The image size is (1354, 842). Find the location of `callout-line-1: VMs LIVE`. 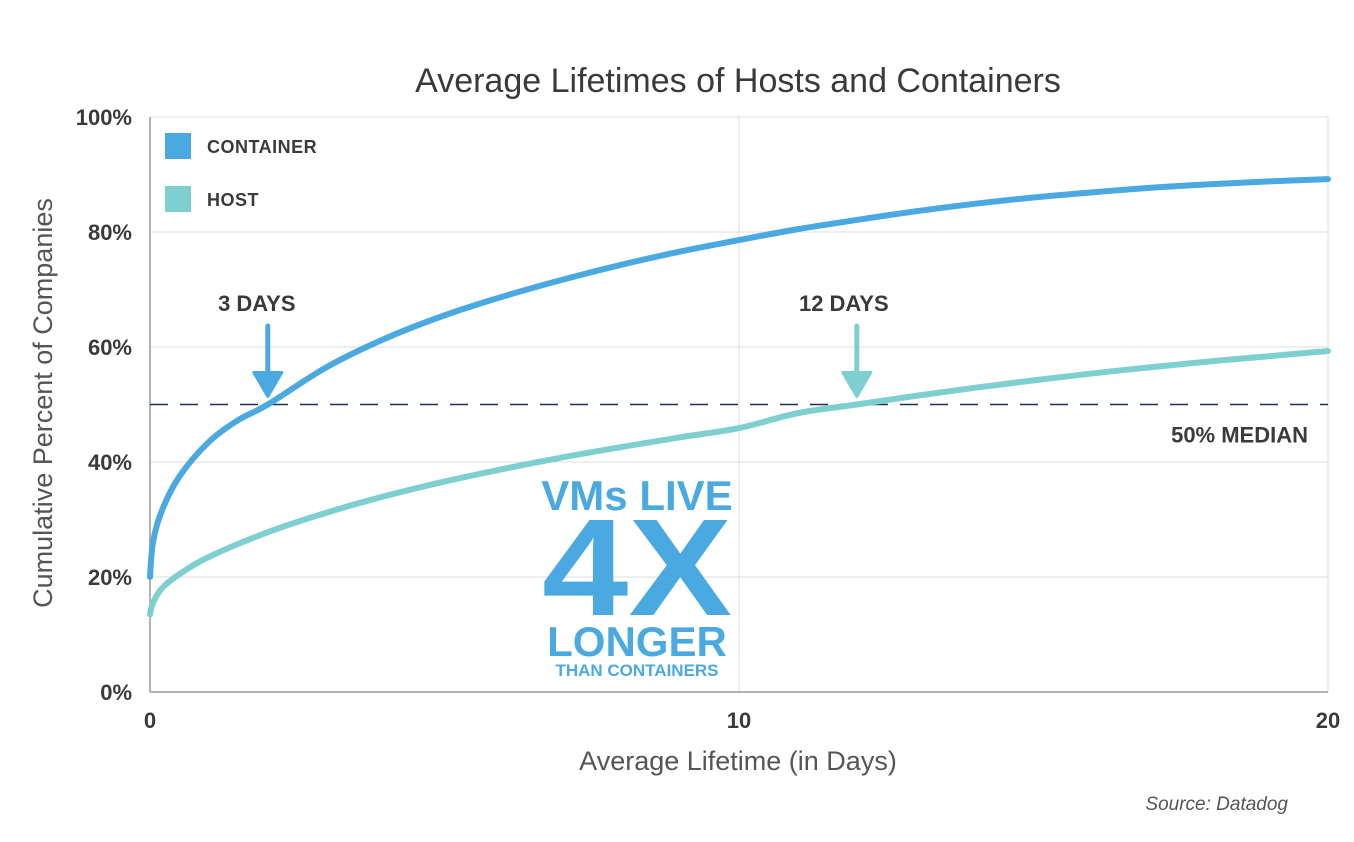

callout-line-1: VMs LIVE is located at coordinates (636, 495).